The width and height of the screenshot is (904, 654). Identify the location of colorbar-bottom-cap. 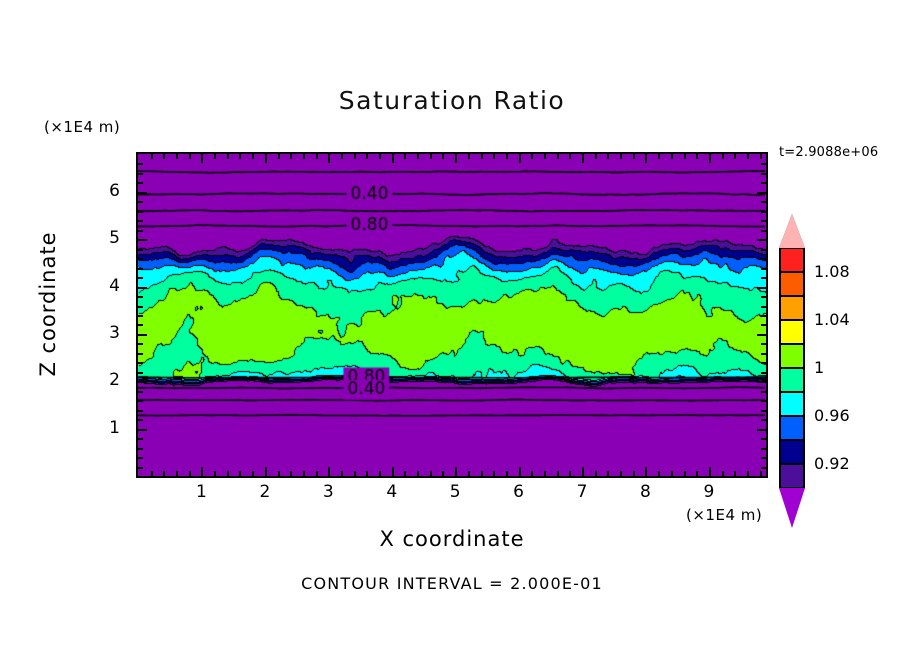
(792, 508).